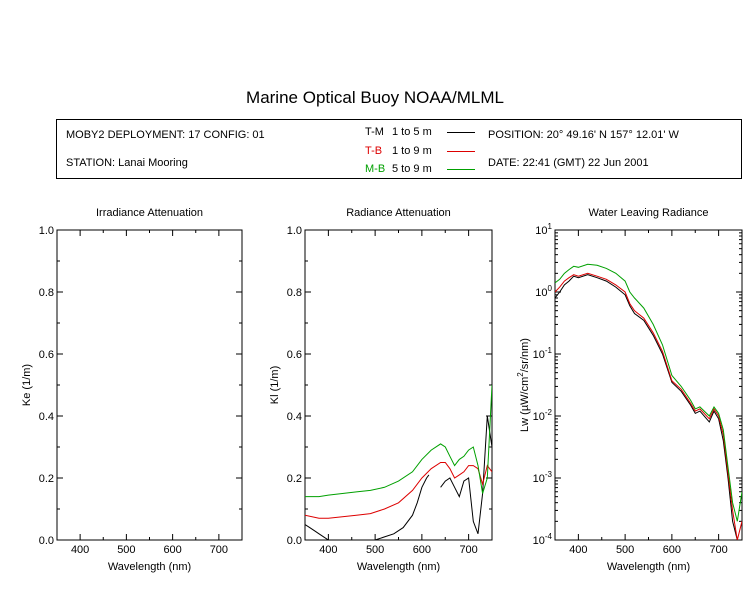 This screenshot has height=600, width=750. Describe the element at coordinates (149, 213) in the screenshot. I see `panel-title: Irradiance Attenuation` at that location.